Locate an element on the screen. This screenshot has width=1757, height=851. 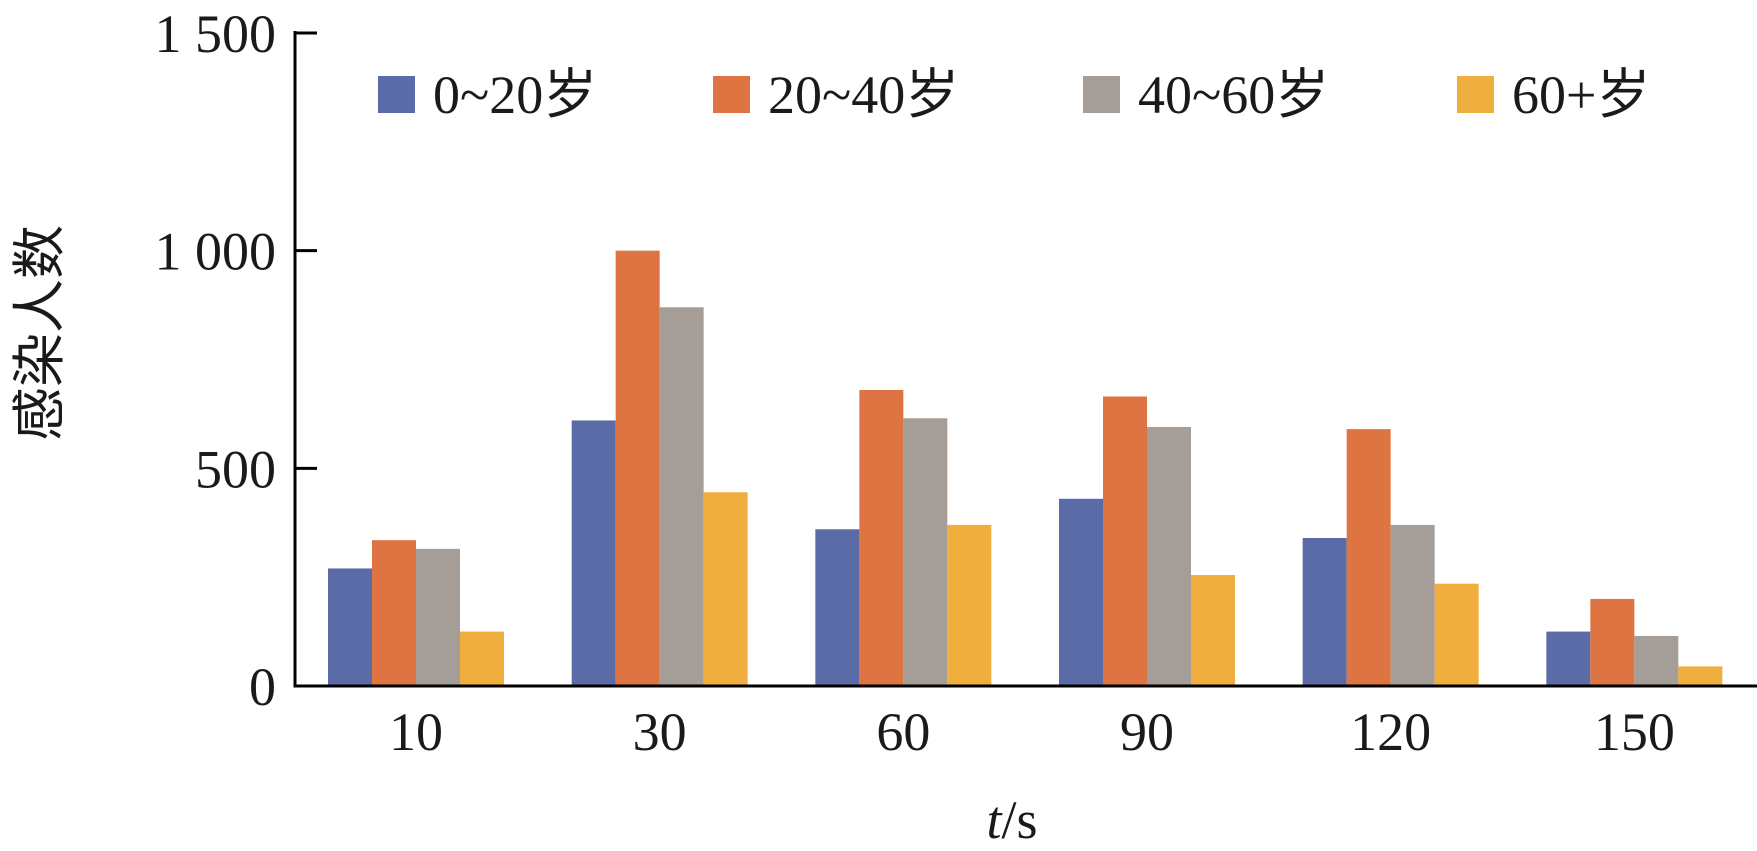
x-tick-label-60: 60 is located at coordinates (903, 732).